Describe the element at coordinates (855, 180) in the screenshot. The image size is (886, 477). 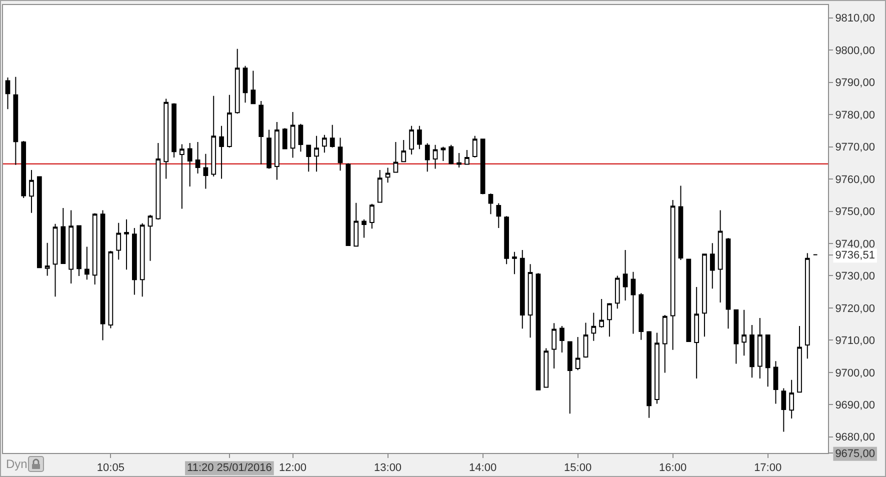
I see `y-tick-label: 9760,00` at that location.